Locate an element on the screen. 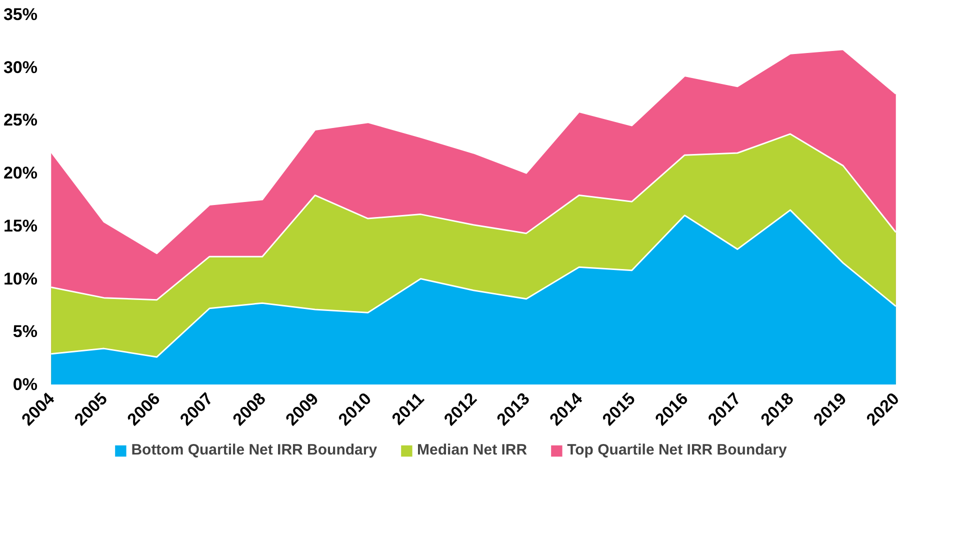  legend-label: Bottom Quartile Net IRR Boundary is located at coordinates (254, 450).